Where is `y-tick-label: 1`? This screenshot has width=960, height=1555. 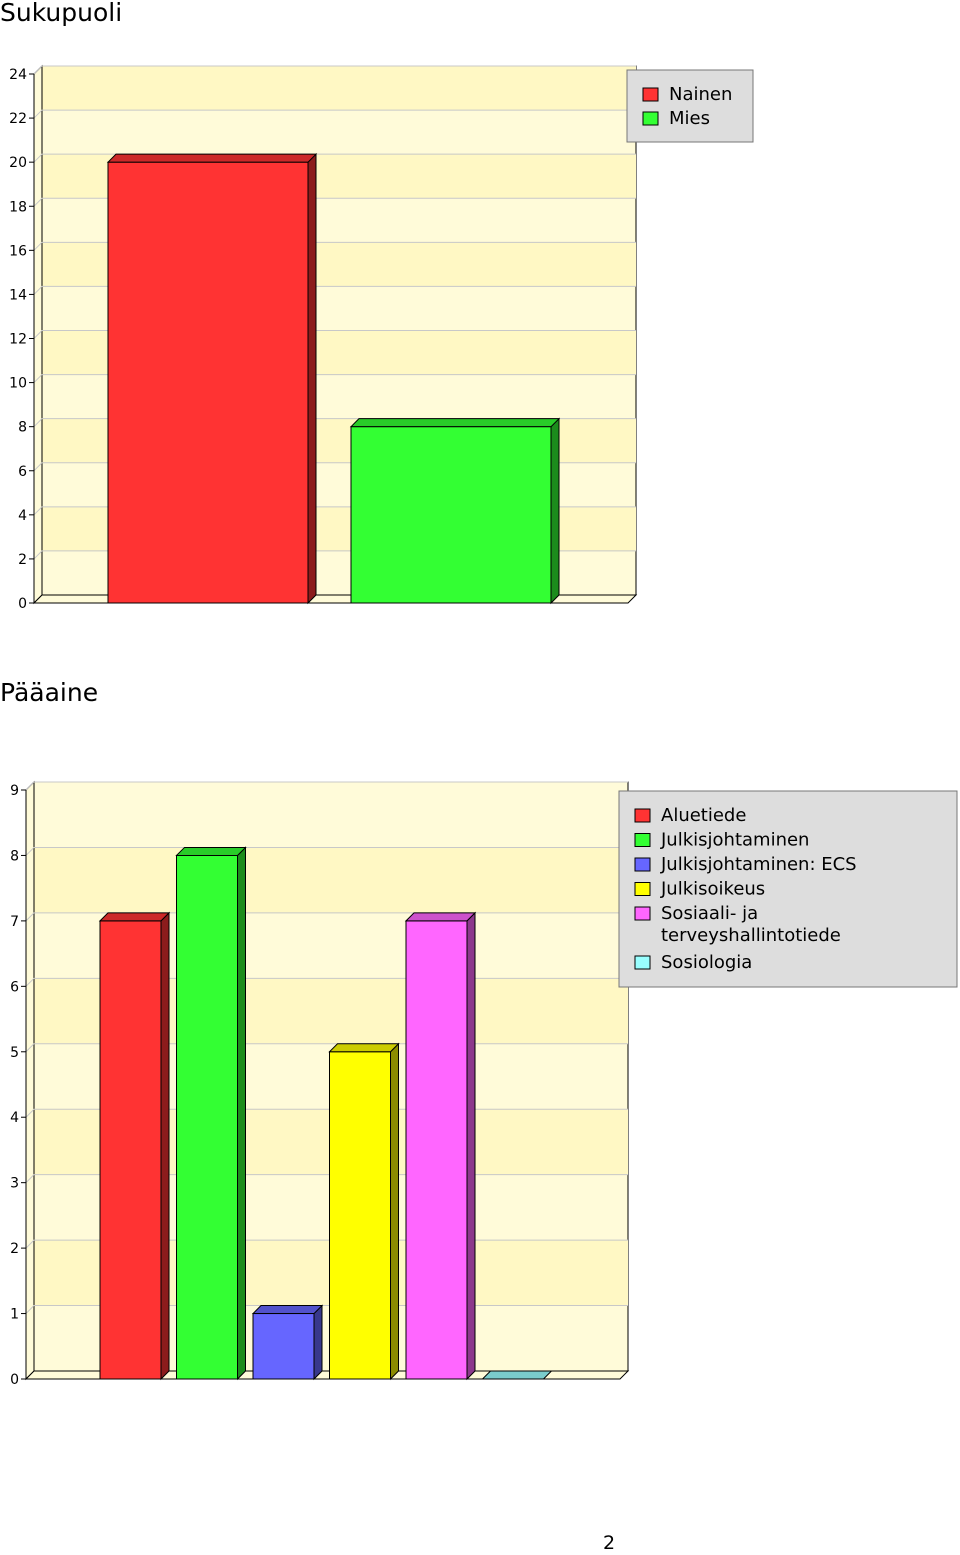 y-tick-label: 1 is located at coordinates (14, 1315).